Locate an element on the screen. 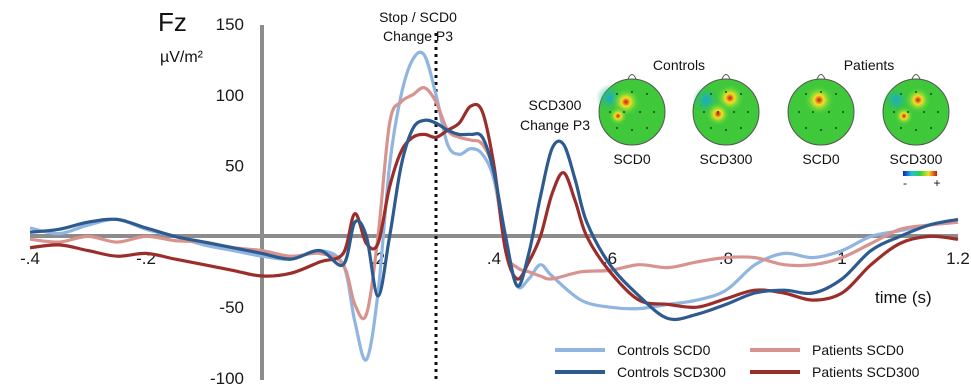 The image size is (971, 387). x-axis-label: time (s) is located at coordinates (903, 297).